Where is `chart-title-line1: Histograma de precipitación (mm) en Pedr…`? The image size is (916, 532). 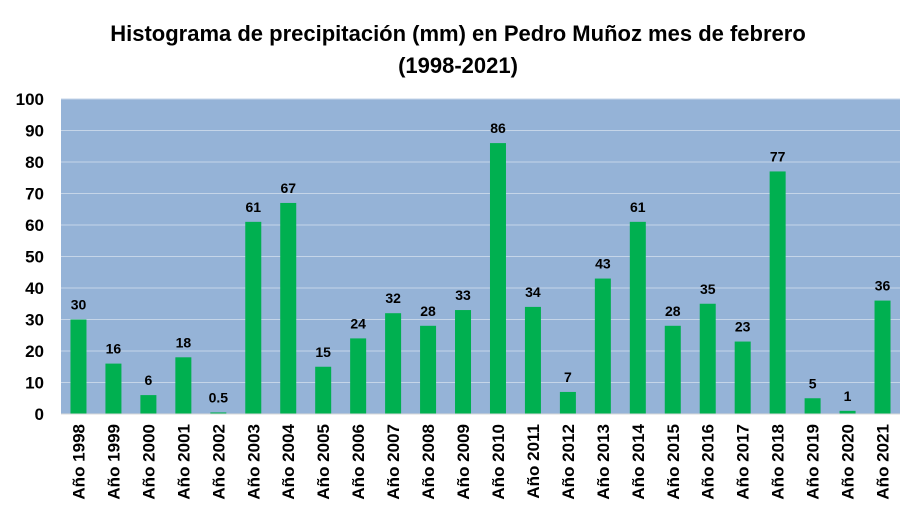 chart-title-line1: Histograma de precipitación (mm) en Pedr… is located at coordinates (458, 33).